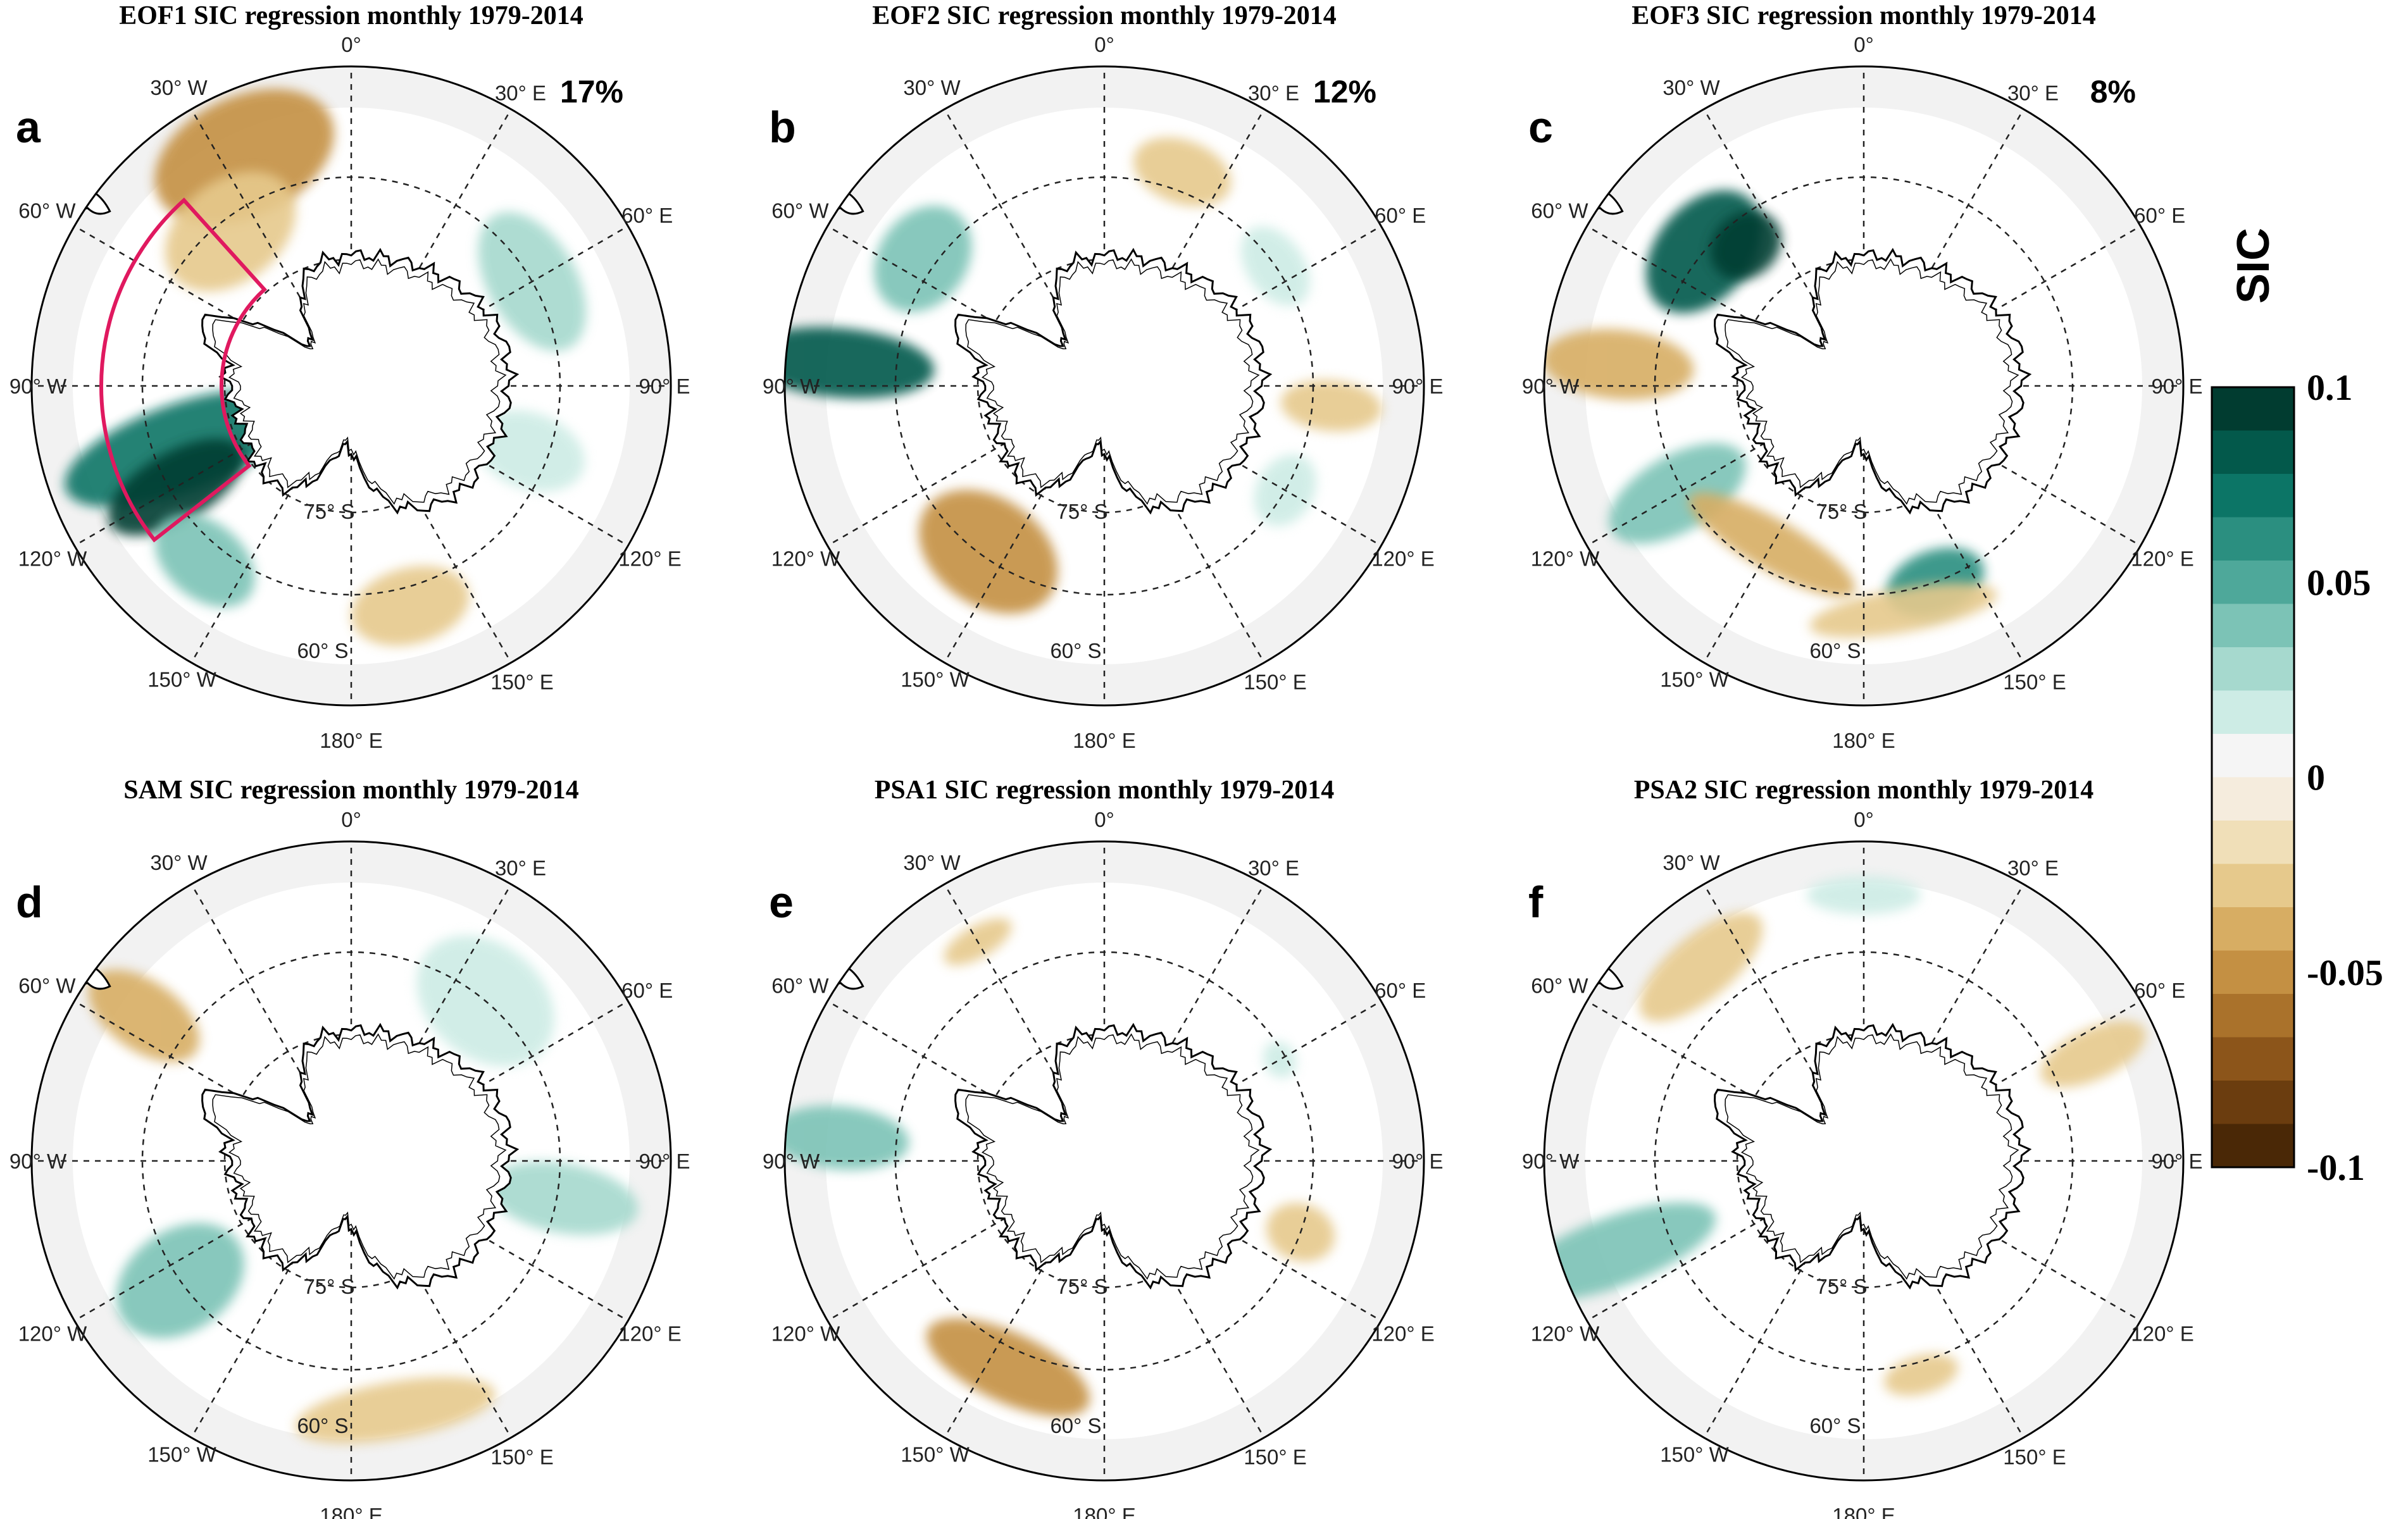 This screenshot has width=2408, height=1519. Describe the element at coordinates (1863, 15) in the screenshot. I see `panel-title: EOF3 SIC regression monthly 1979-2014` at that location.